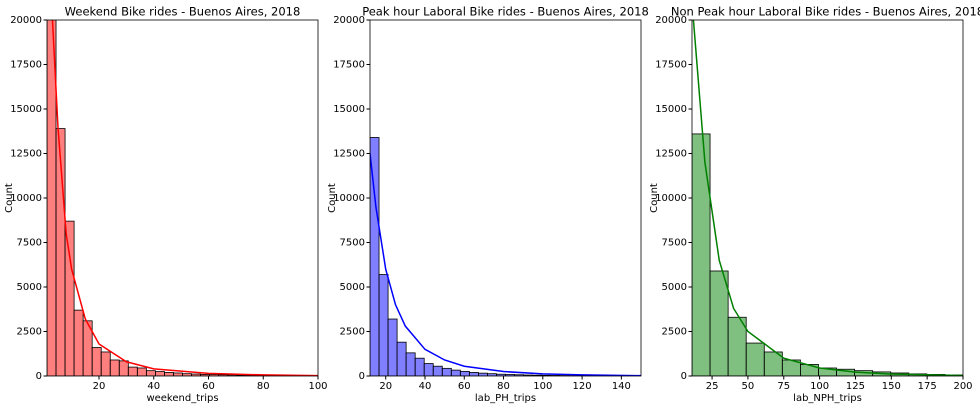  Describe the element at coordinates (855, 386) in the screenshot. I see `x-tick-label: 125` at that location.